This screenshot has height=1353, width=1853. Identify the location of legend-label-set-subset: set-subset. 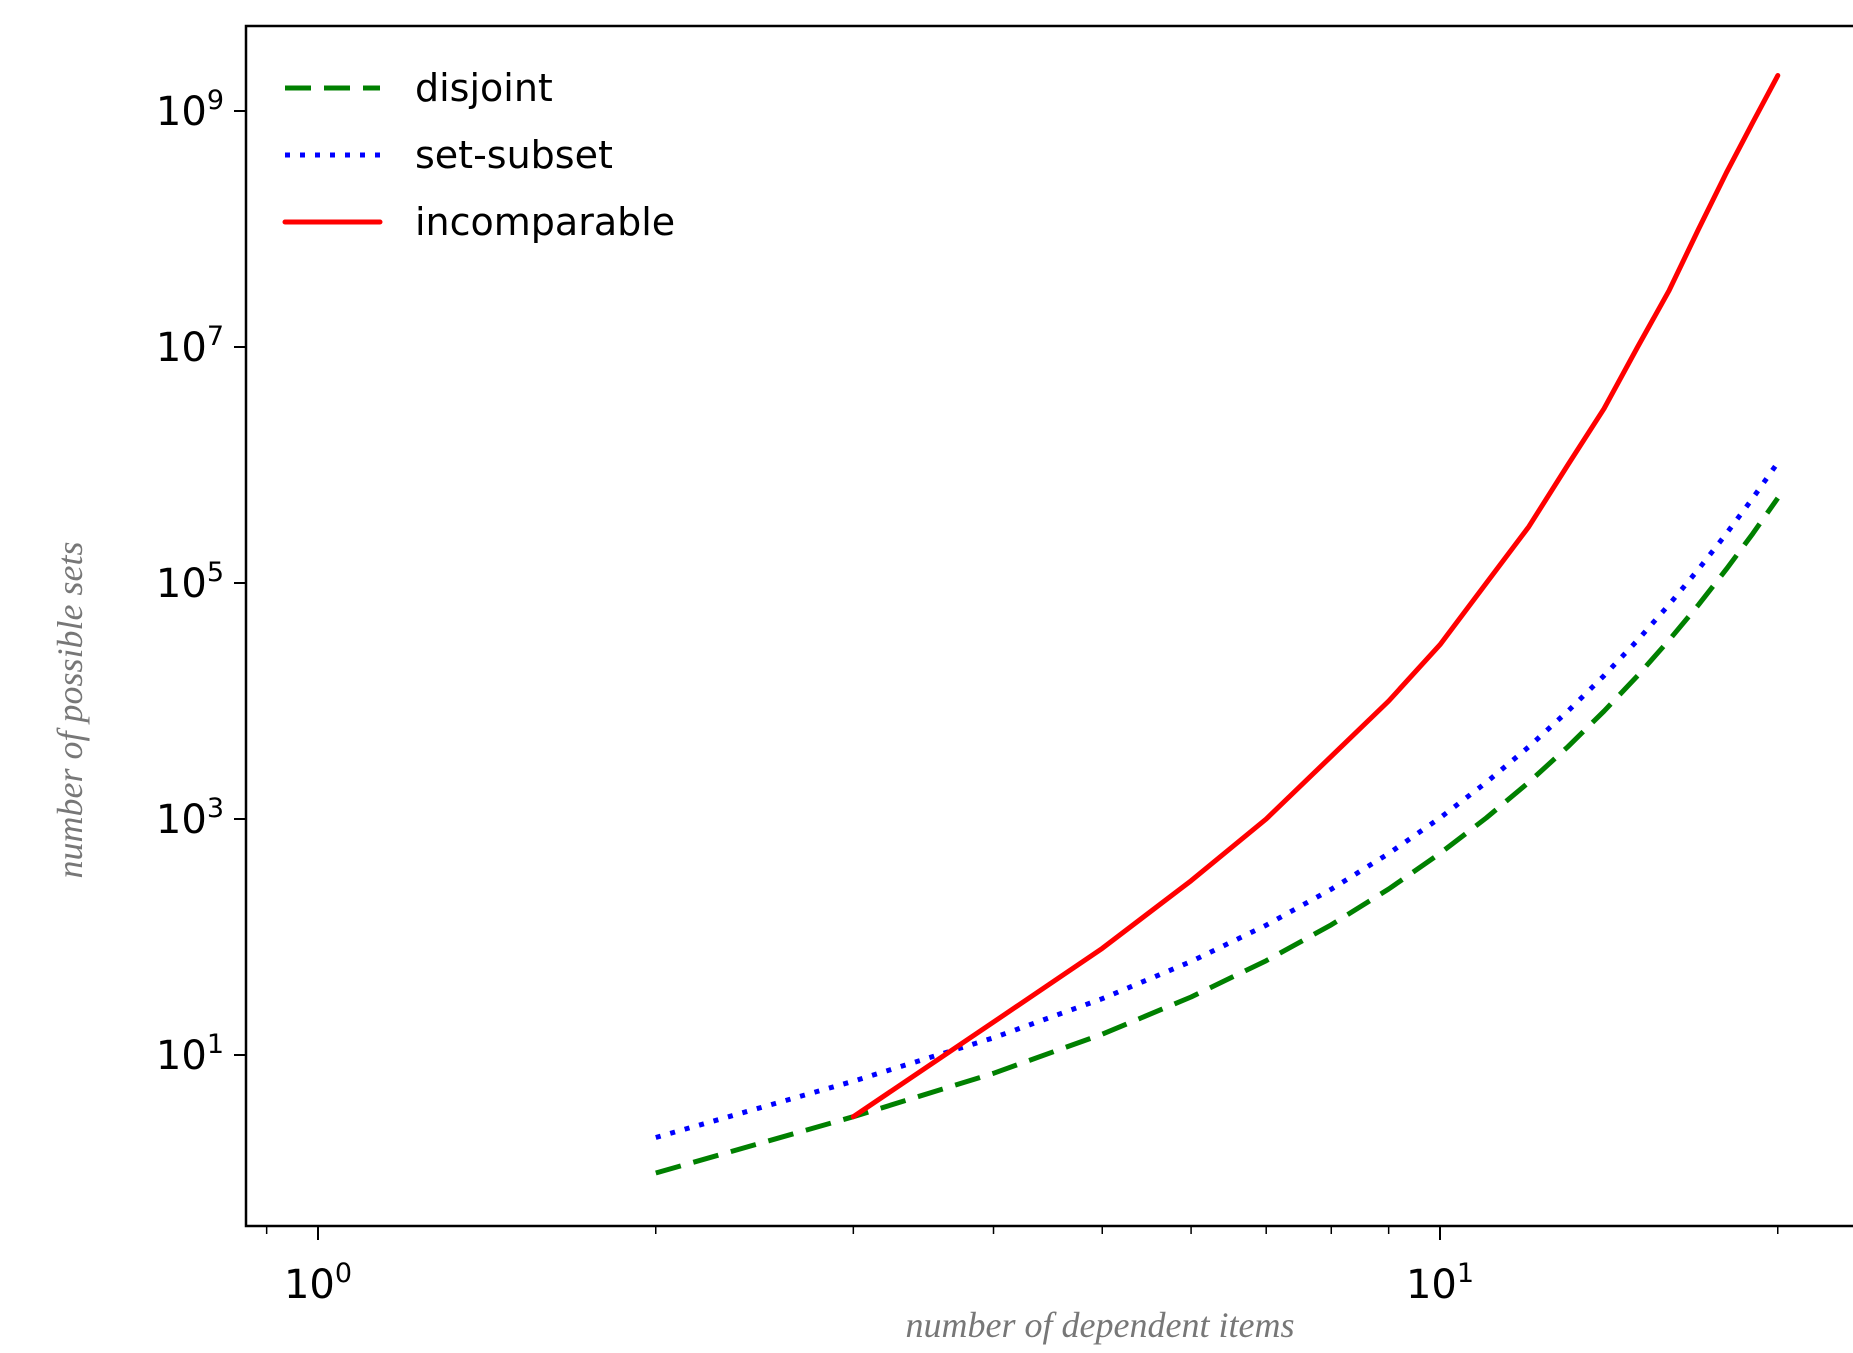
(514, 155).